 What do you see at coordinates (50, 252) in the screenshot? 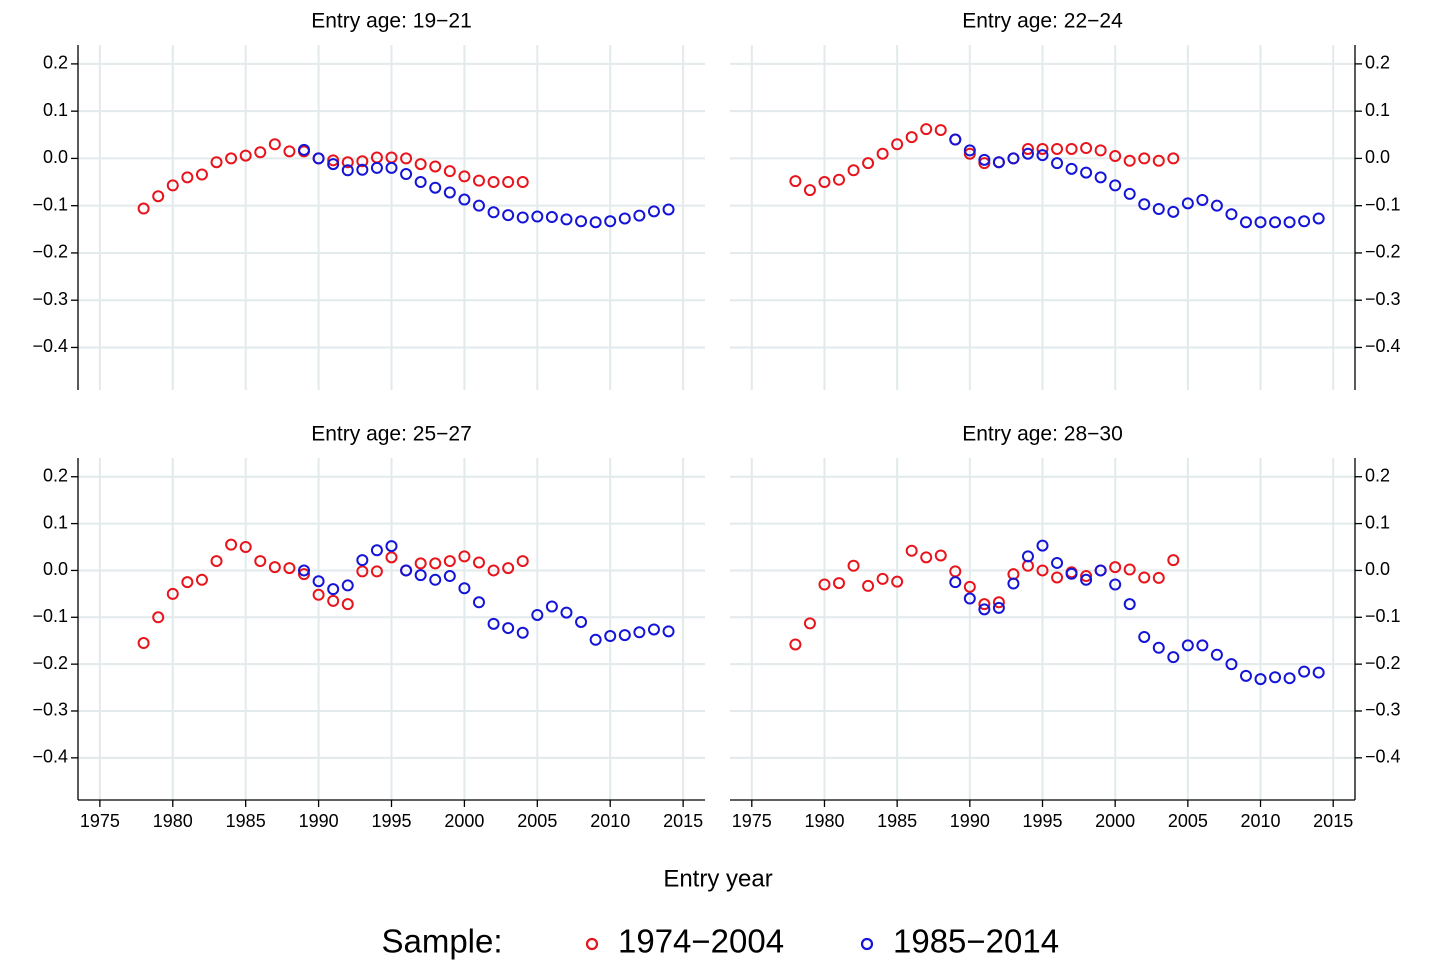
I see `y-tick-label: −0.2` at bounding box center [50, 252].